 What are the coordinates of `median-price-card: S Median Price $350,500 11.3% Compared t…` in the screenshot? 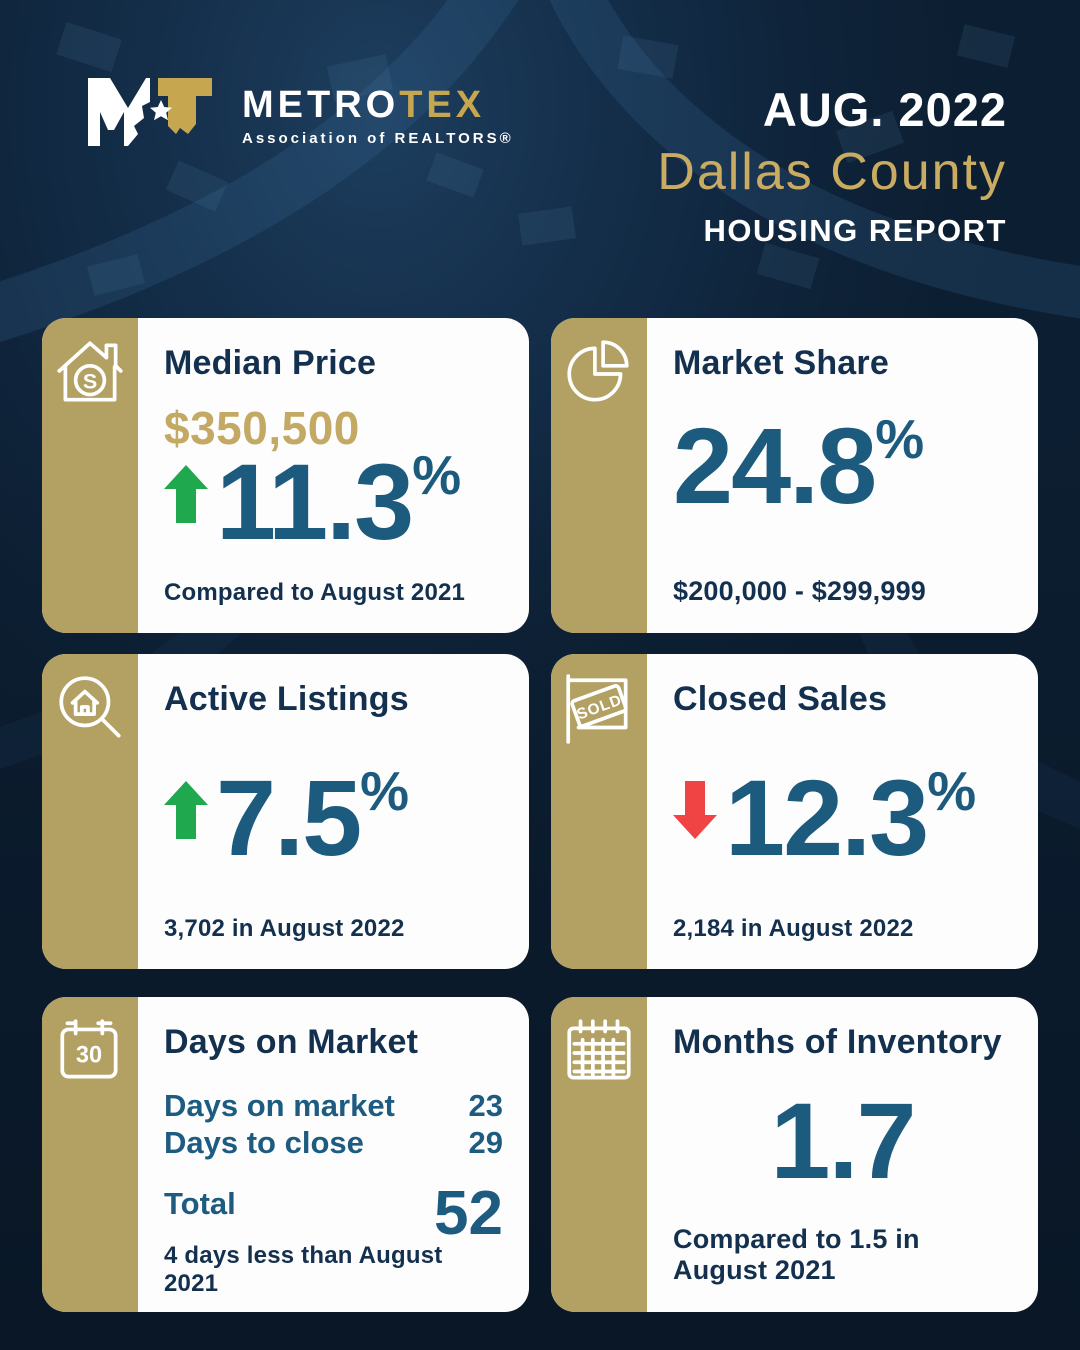 It's located at (285, 475).